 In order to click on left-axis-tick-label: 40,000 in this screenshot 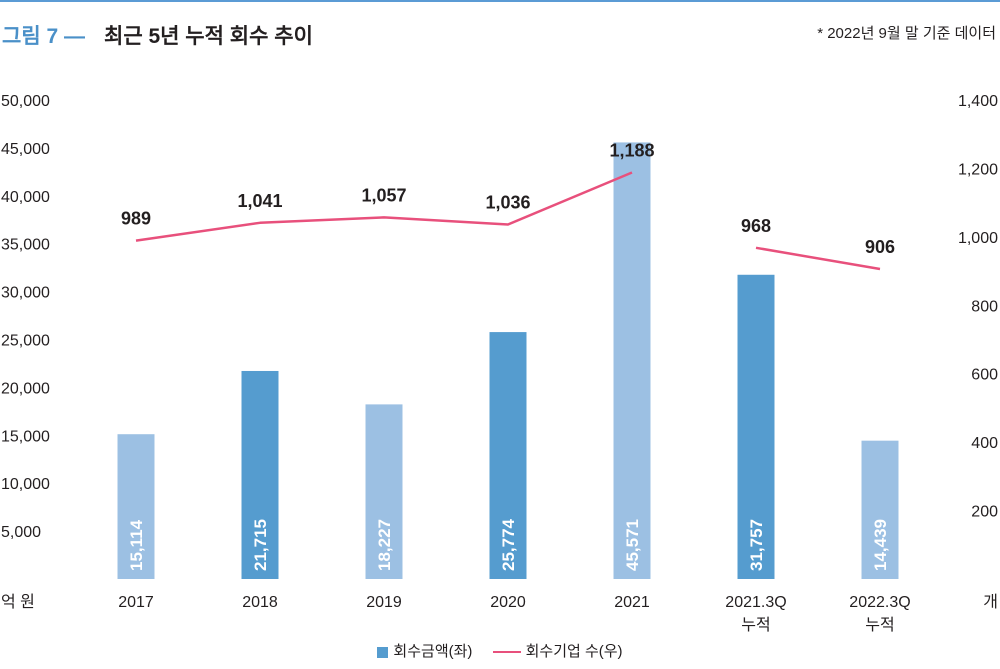, I will do `click(25, 197)`.